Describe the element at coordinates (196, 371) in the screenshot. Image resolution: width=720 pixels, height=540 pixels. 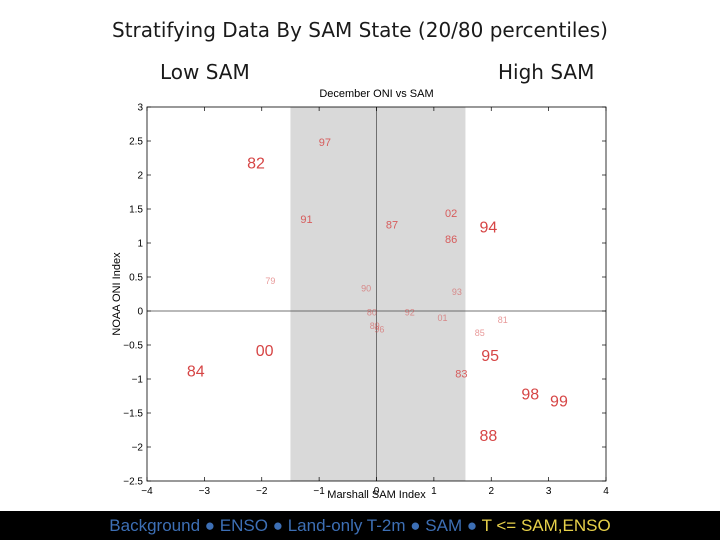
I see `data-point-label: 84` at that location.